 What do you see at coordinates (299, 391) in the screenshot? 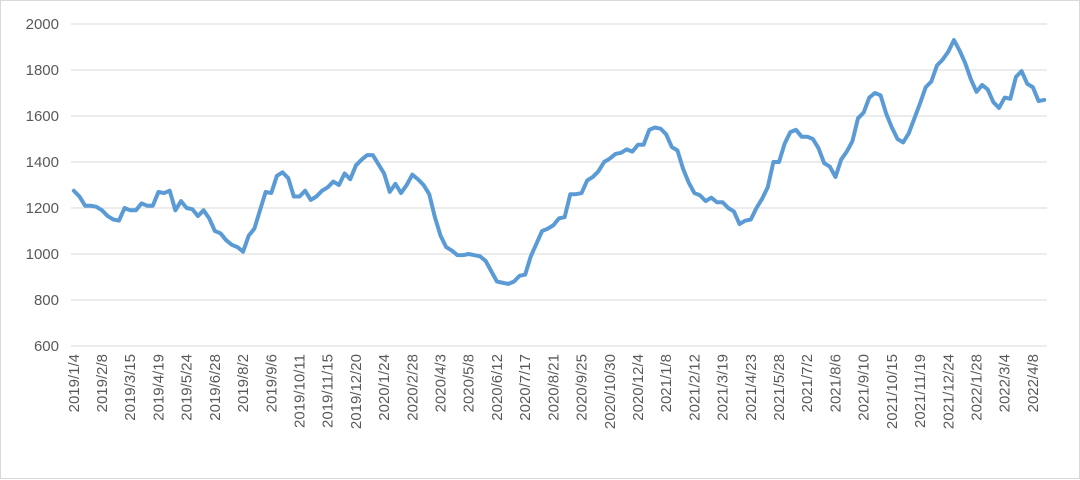
I see `x-tick-label: 2019/10/11` at bounding box center [299, 391].